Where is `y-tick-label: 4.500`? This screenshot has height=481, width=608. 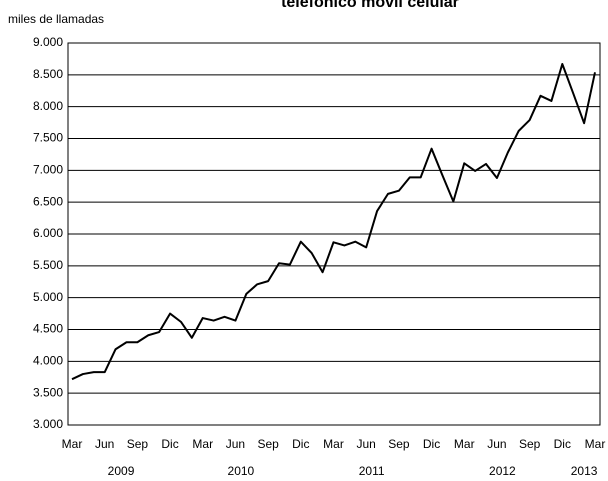
y-tick-label: 4.500 is located at coordinates (48, 329).